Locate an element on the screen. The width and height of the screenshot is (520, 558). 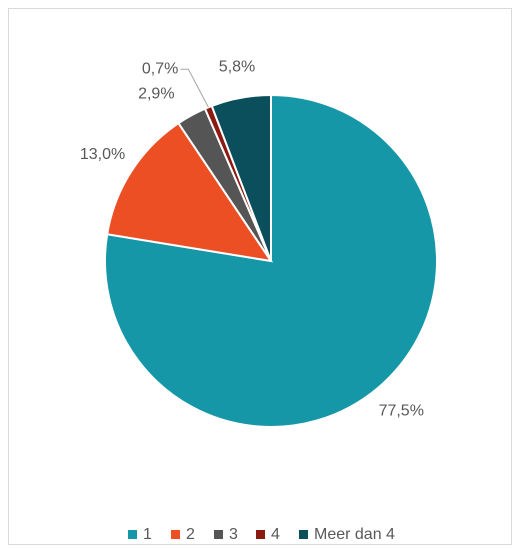
leader-line is located at coordinates (194, 88).